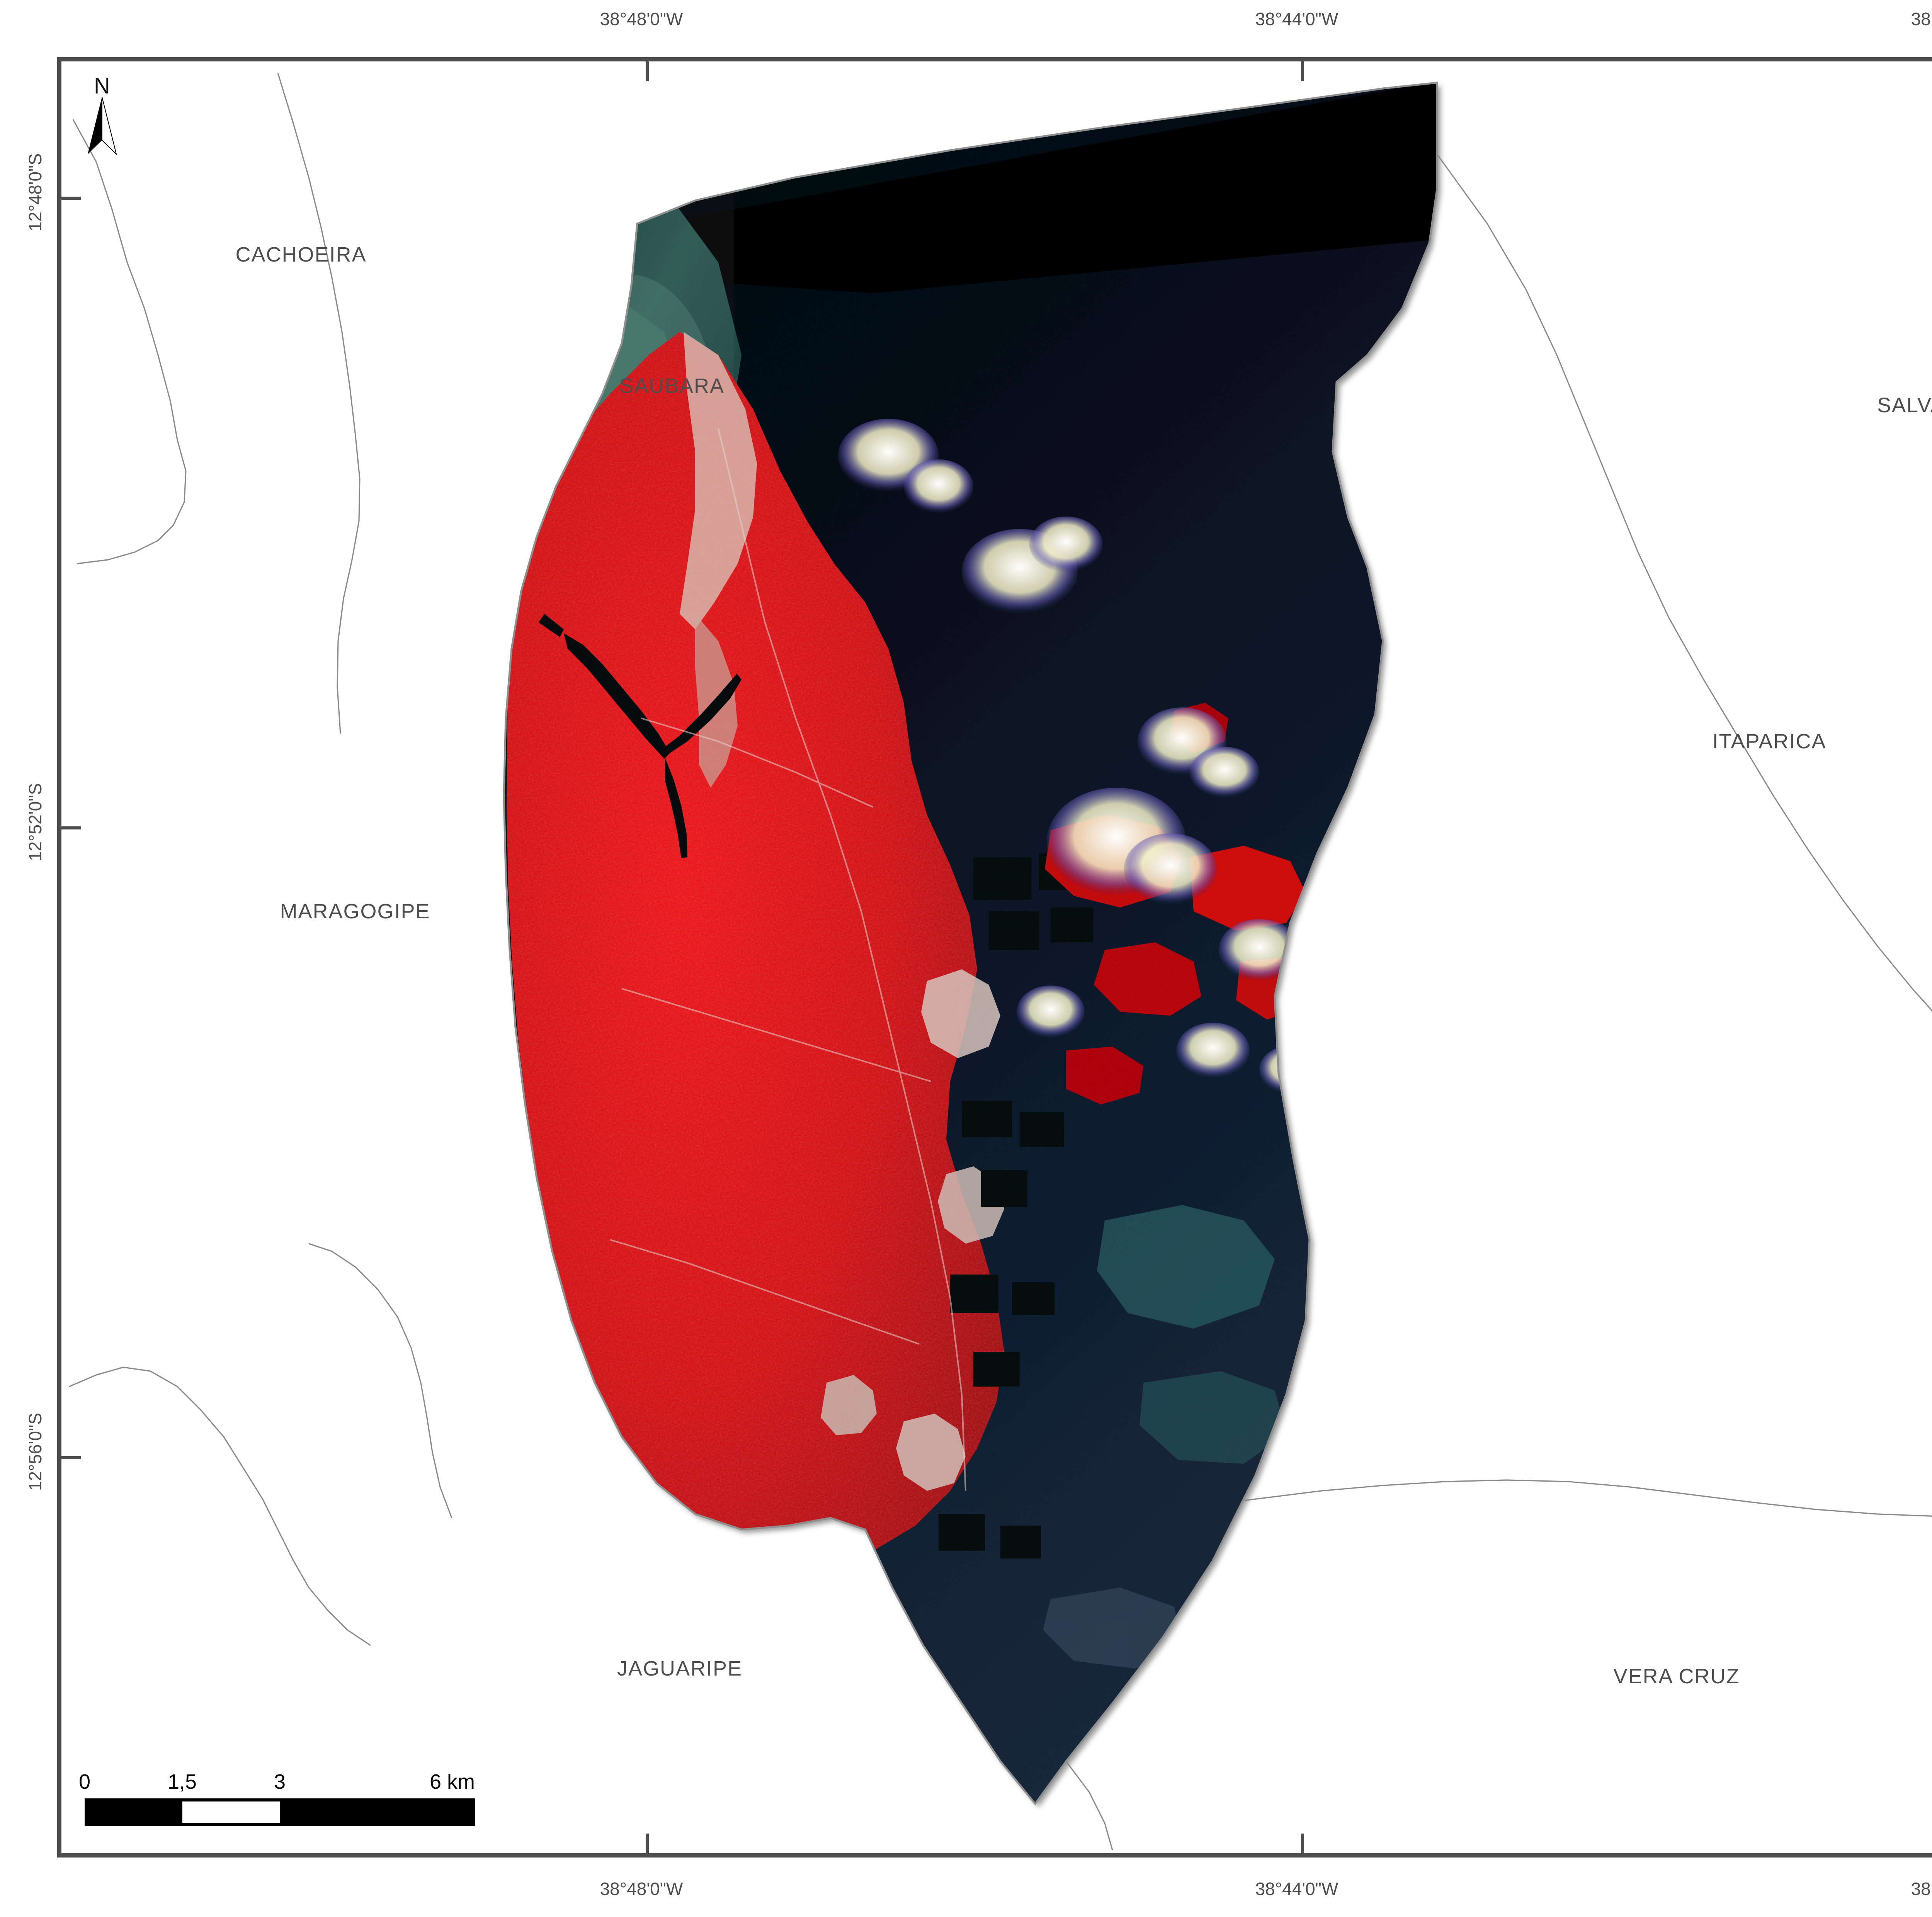 Image resolution: width=1932 pixels, height=1917 pixels. I want to click on place-label-saubara: SAUBARA, so click(672, 386).